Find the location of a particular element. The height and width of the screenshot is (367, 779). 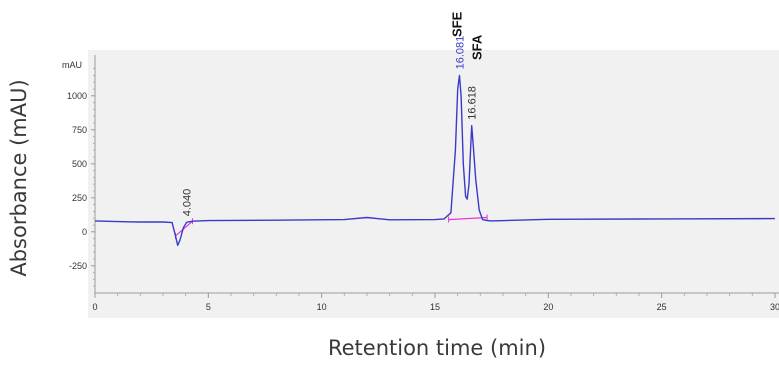

x-tick-label: 20 is located at coordinates (548, 307).